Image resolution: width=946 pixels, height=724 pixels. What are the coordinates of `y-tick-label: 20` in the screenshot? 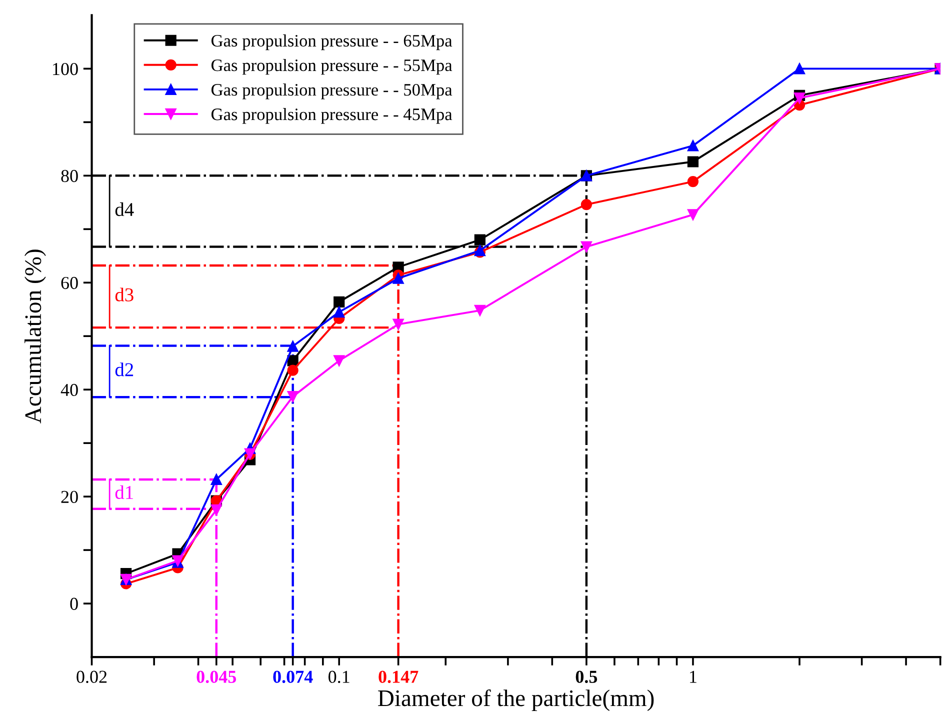 It's located at (69, 497).